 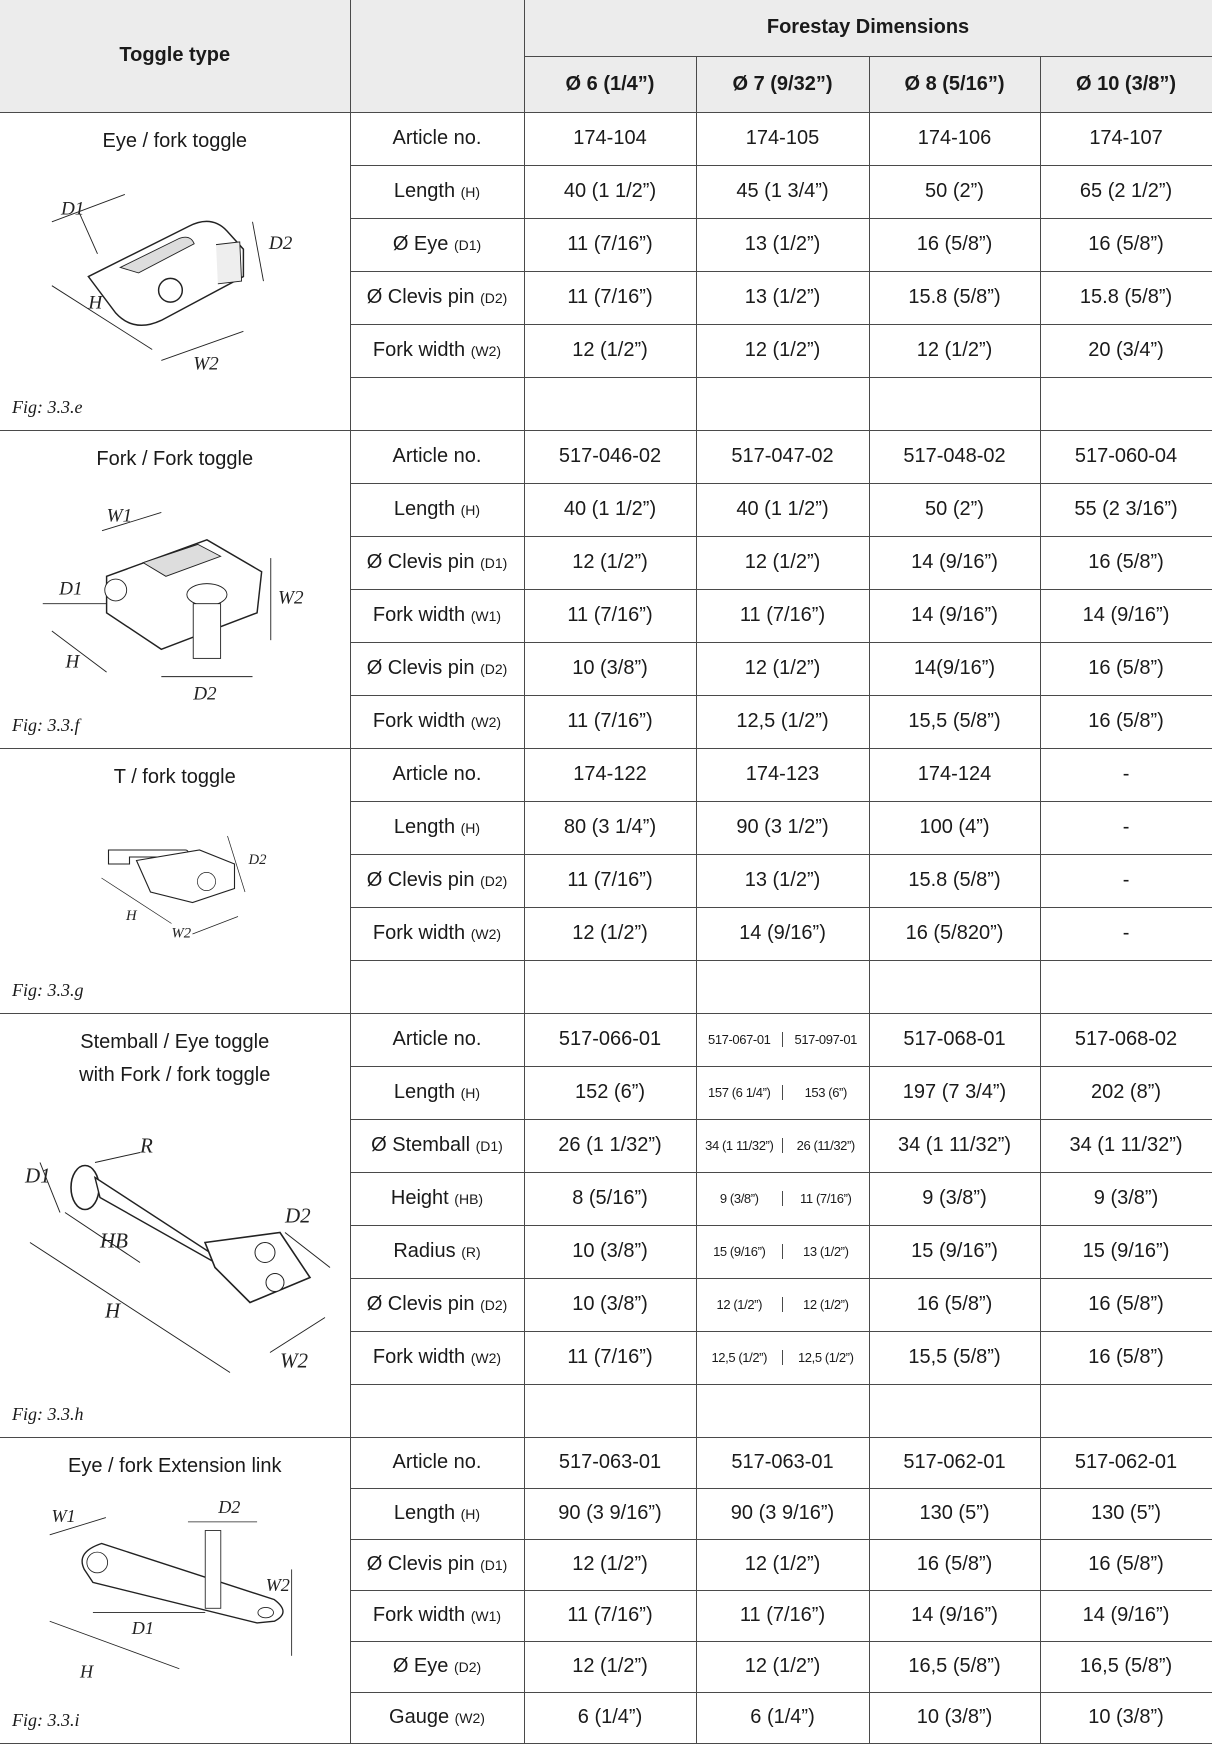 I want to click on row-label: Ø Clevis pin (D2), so click(x=437, y=1304).